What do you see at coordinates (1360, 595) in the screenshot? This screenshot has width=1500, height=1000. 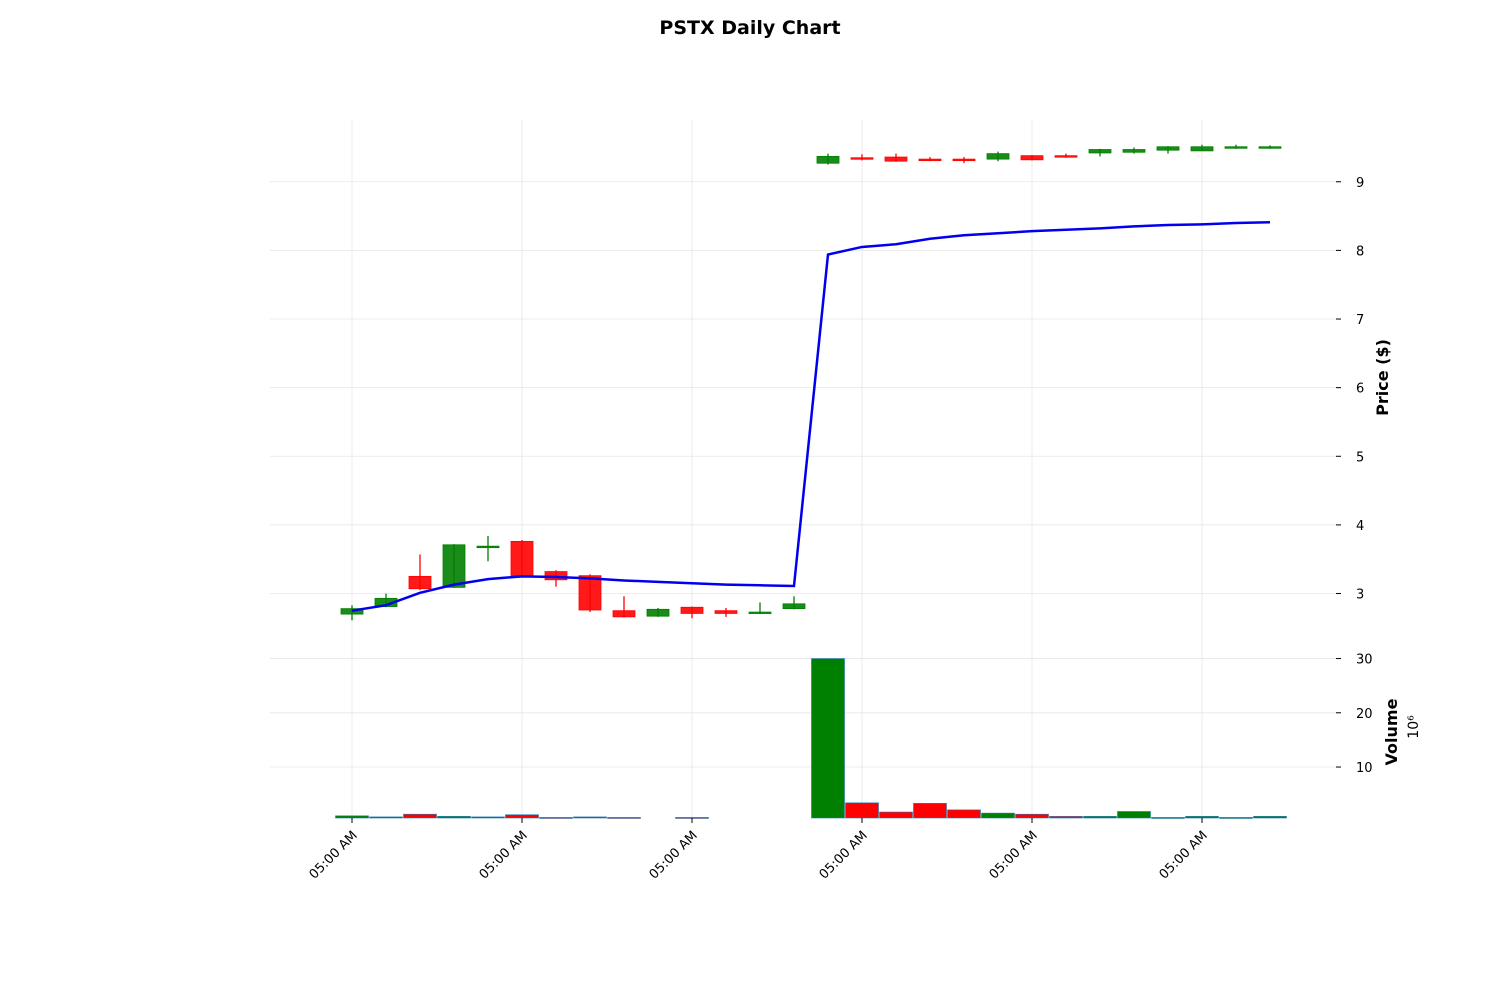 I see `price-tick-label: 3` at bounding box center [1360, 595].